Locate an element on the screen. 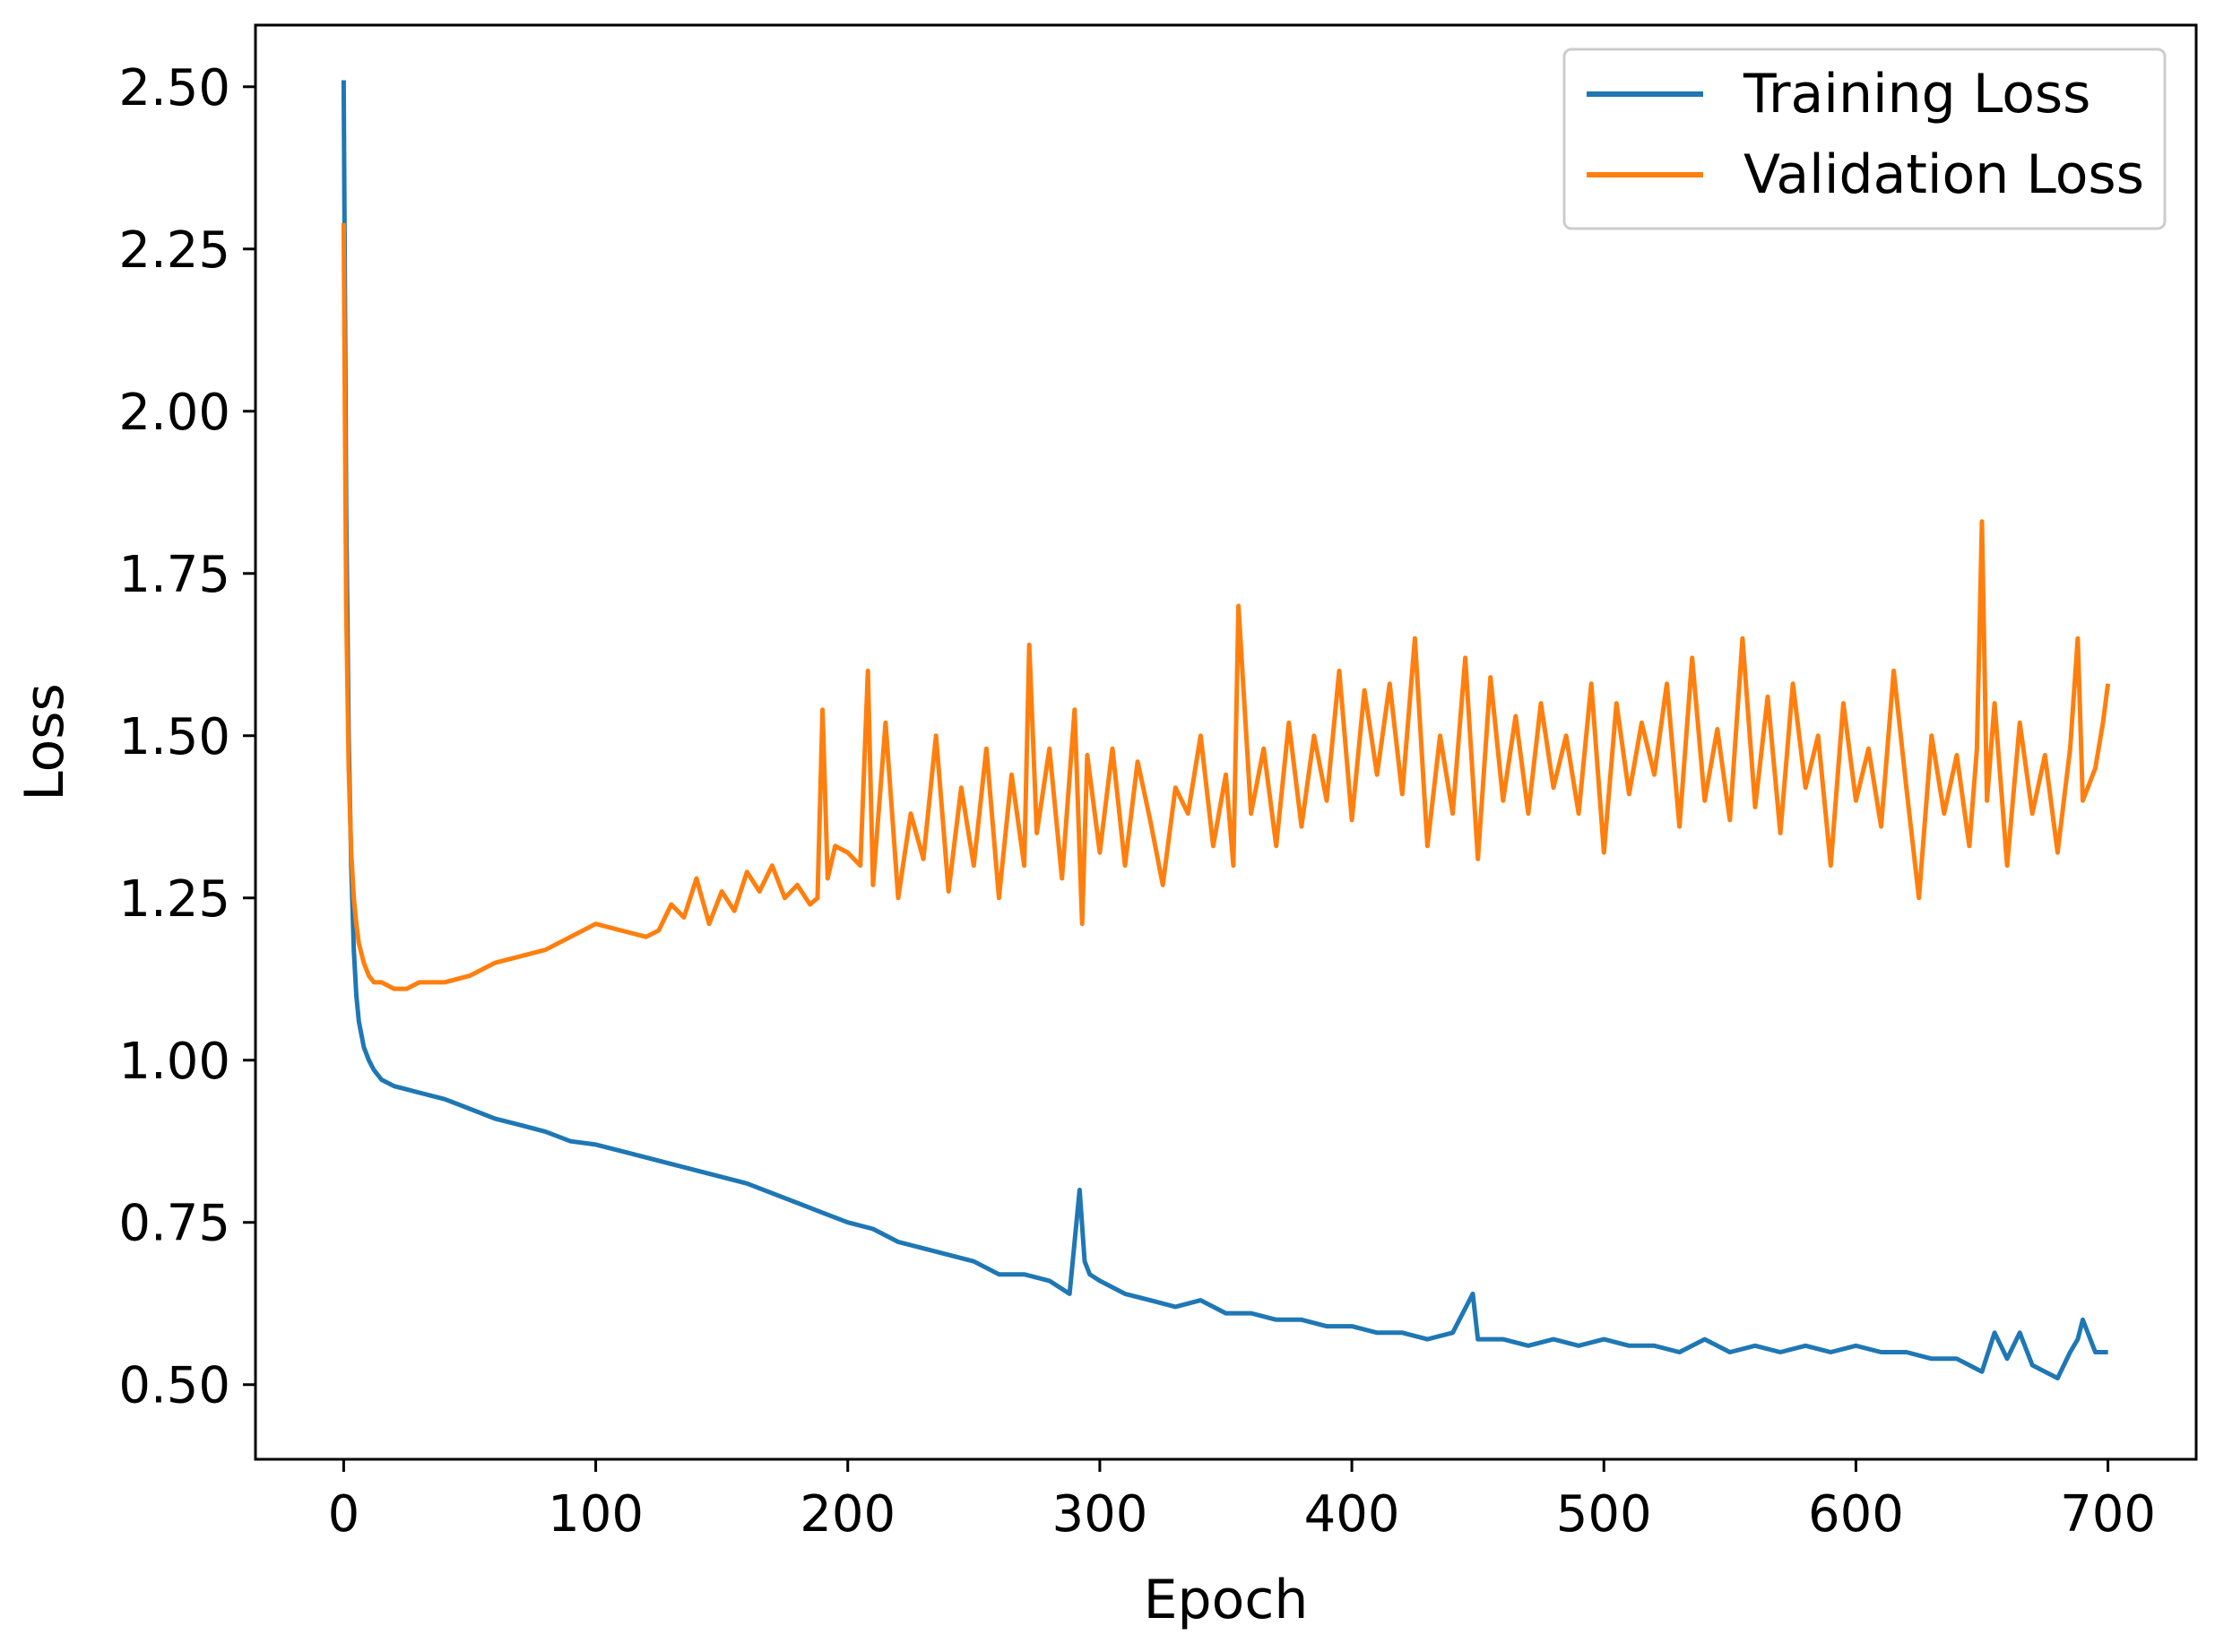  x-tick-label: 100 is located at coordinates (596, 1514).